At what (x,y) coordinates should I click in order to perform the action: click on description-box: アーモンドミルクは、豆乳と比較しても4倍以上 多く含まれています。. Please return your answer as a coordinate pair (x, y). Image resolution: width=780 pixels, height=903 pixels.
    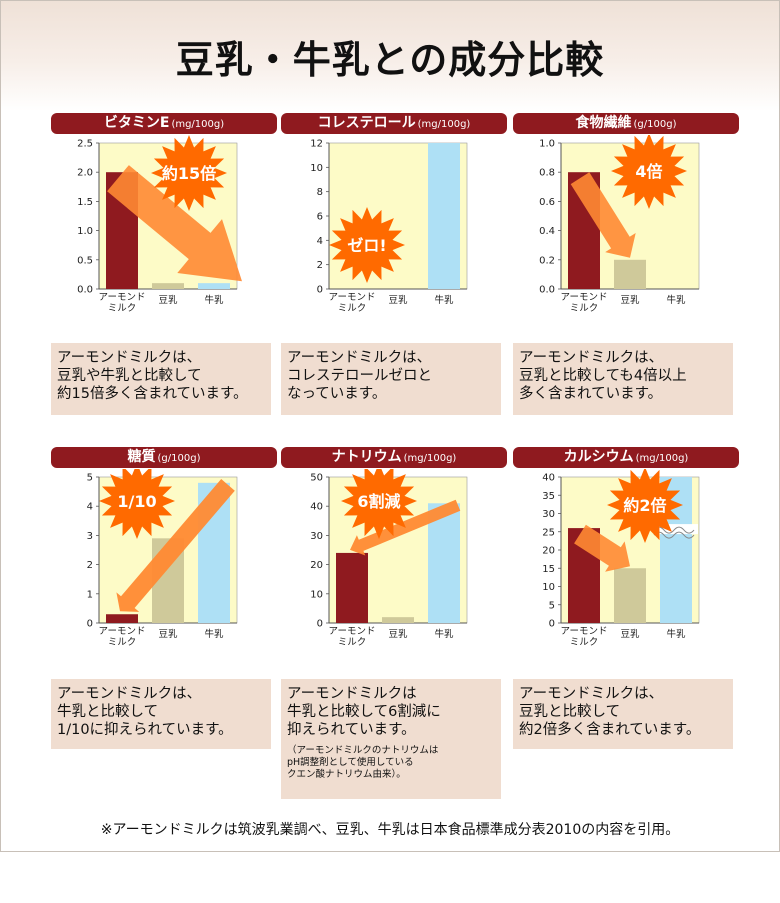
    Looking at the image, I should click on (623, 379).